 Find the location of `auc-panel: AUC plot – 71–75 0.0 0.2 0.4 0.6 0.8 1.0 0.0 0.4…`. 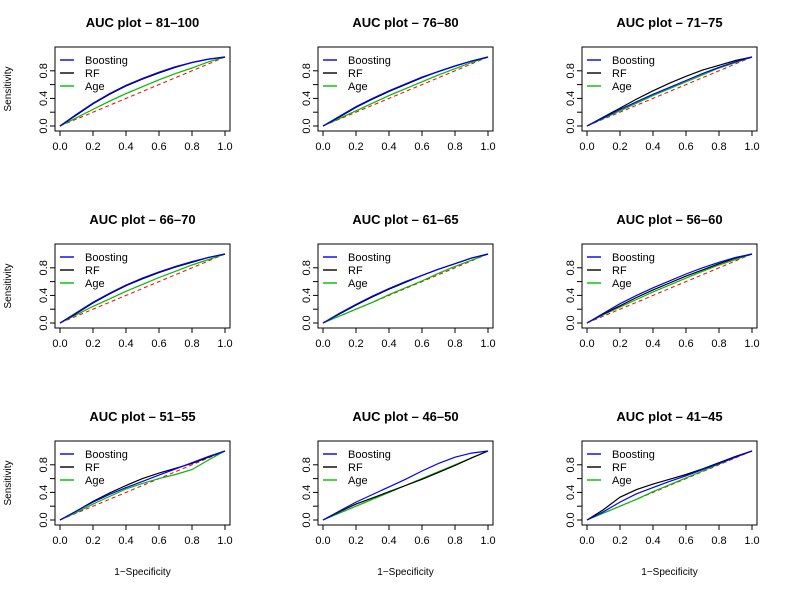

auc-panel: AUC plot – 71–75 0.0 0.2 0.4 0.6 0.8 1.0 0.0 0.4… is located at coordinates (662, 84).